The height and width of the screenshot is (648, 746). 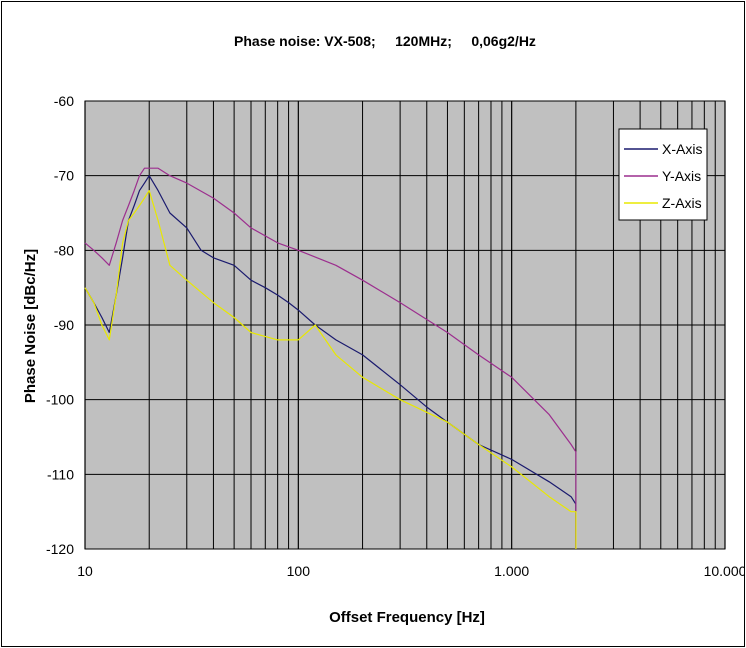 I want to click on y-tick-label: -70, so click(x=64, y=176).